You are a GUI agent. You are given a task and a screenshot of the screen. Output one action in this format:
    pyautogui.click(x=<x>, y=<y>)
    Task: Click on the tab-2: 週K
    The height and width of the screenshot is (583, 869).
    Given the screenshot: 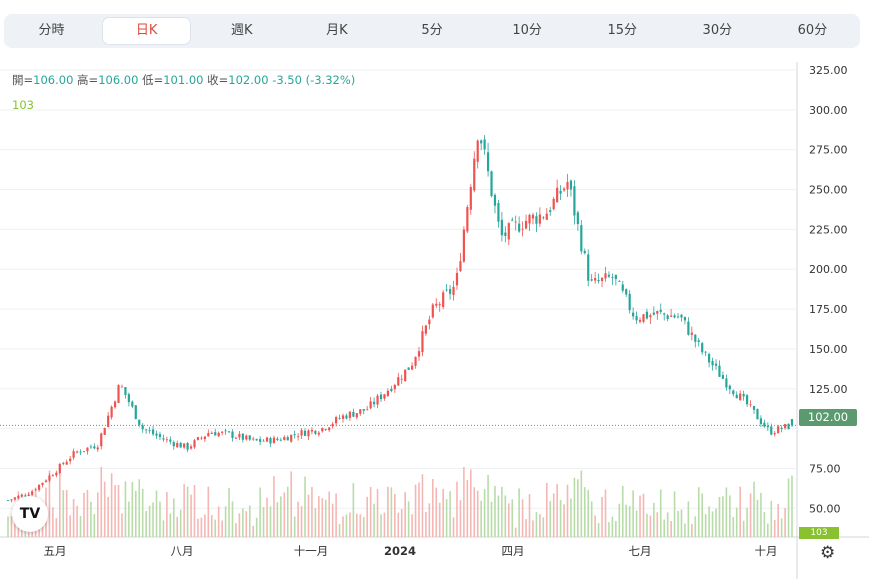 What is the action you would take?
    pyautogui.click(x=242, y=30)
    